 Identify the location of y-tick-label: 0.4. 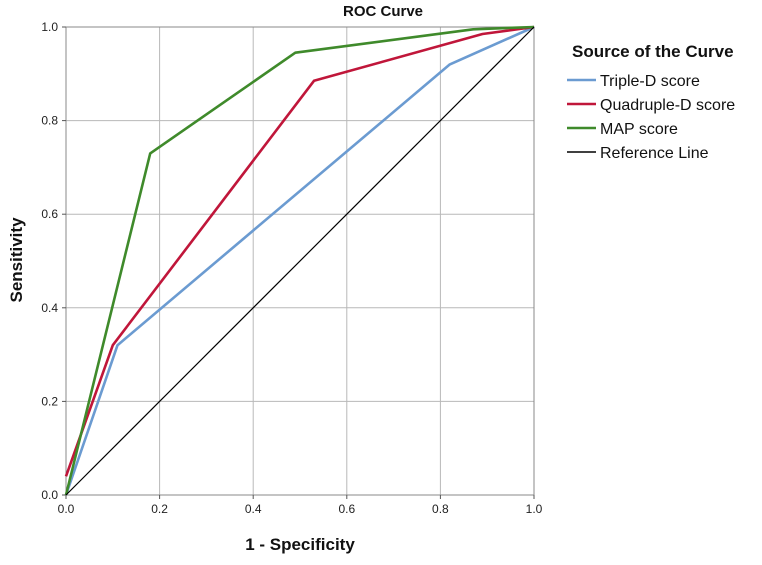
(49, 308).